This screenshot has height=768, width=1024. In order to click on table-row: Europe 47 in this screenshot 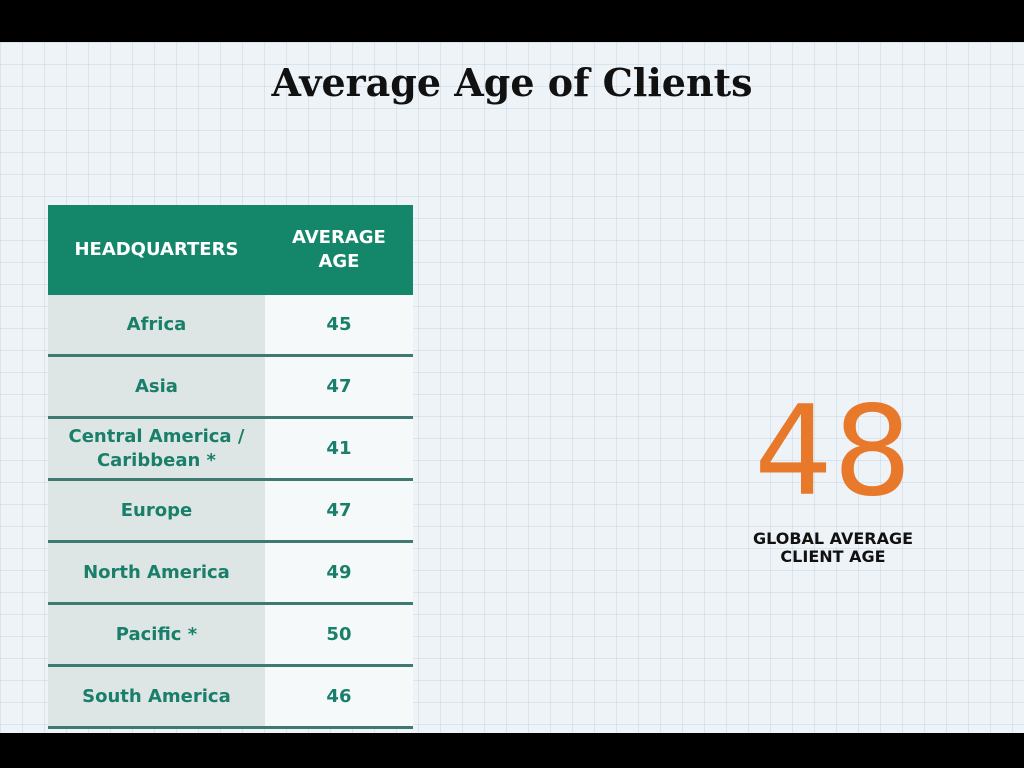, I will do `click(230, 511)`.